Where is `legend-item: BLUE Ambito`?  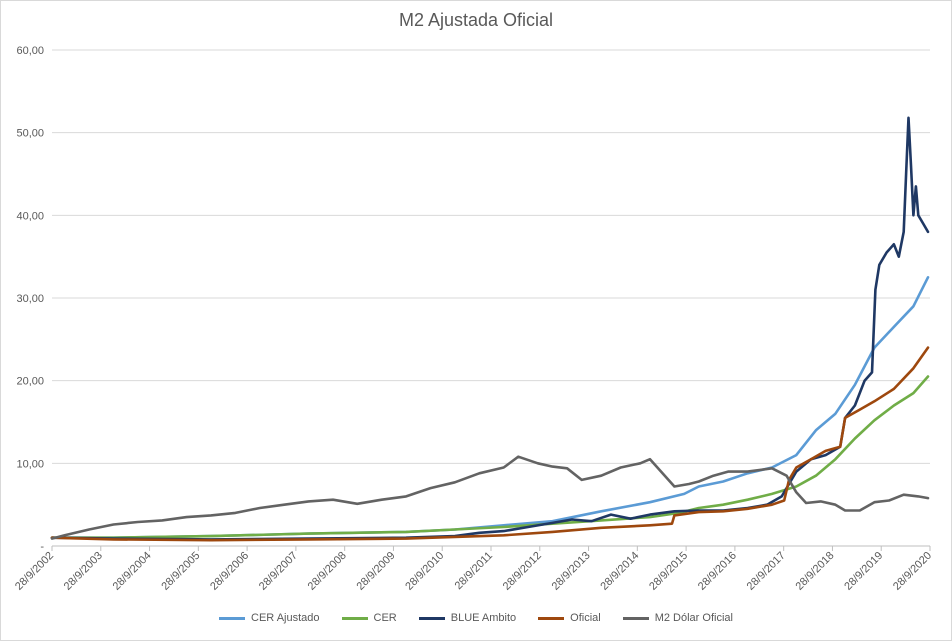 legend-item: BLUE Ambito is located at coordinates (467, 618).